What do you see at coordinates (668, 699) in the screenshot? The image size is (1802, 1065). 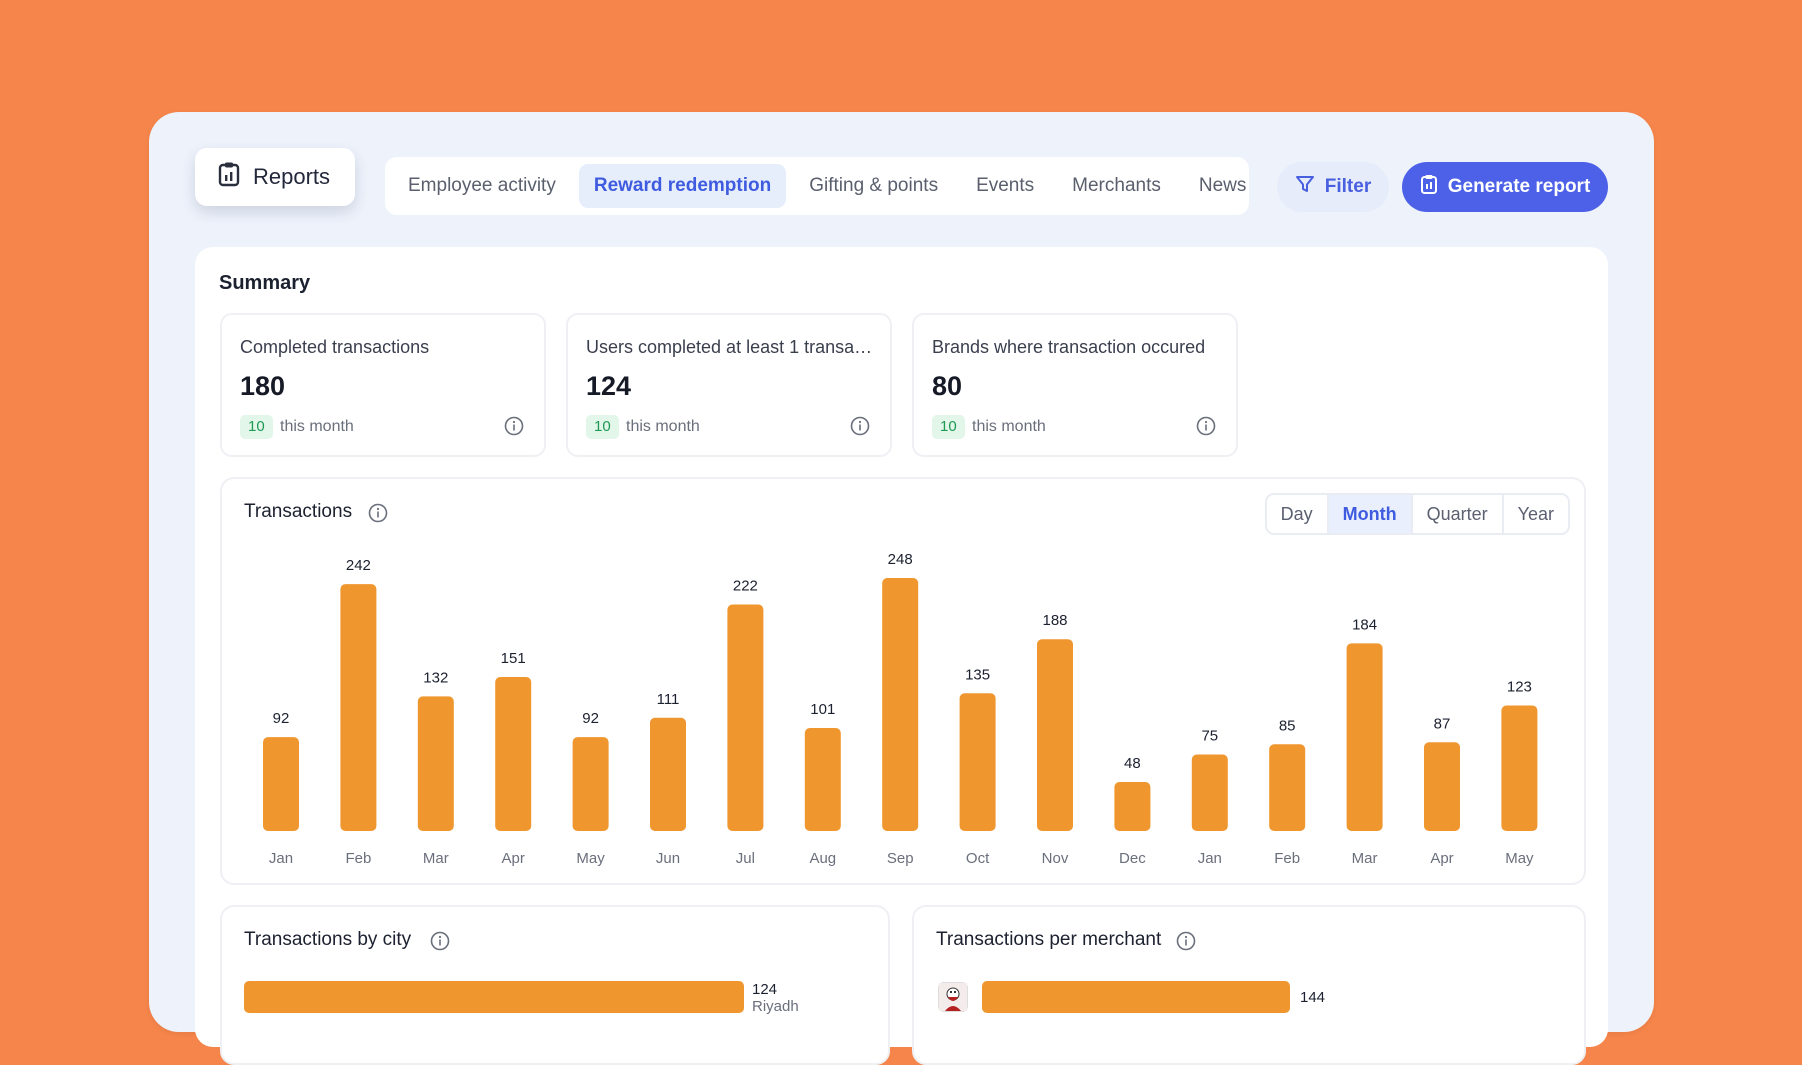 I see `bar-value-label: 111` at bounding box center [668, 699].